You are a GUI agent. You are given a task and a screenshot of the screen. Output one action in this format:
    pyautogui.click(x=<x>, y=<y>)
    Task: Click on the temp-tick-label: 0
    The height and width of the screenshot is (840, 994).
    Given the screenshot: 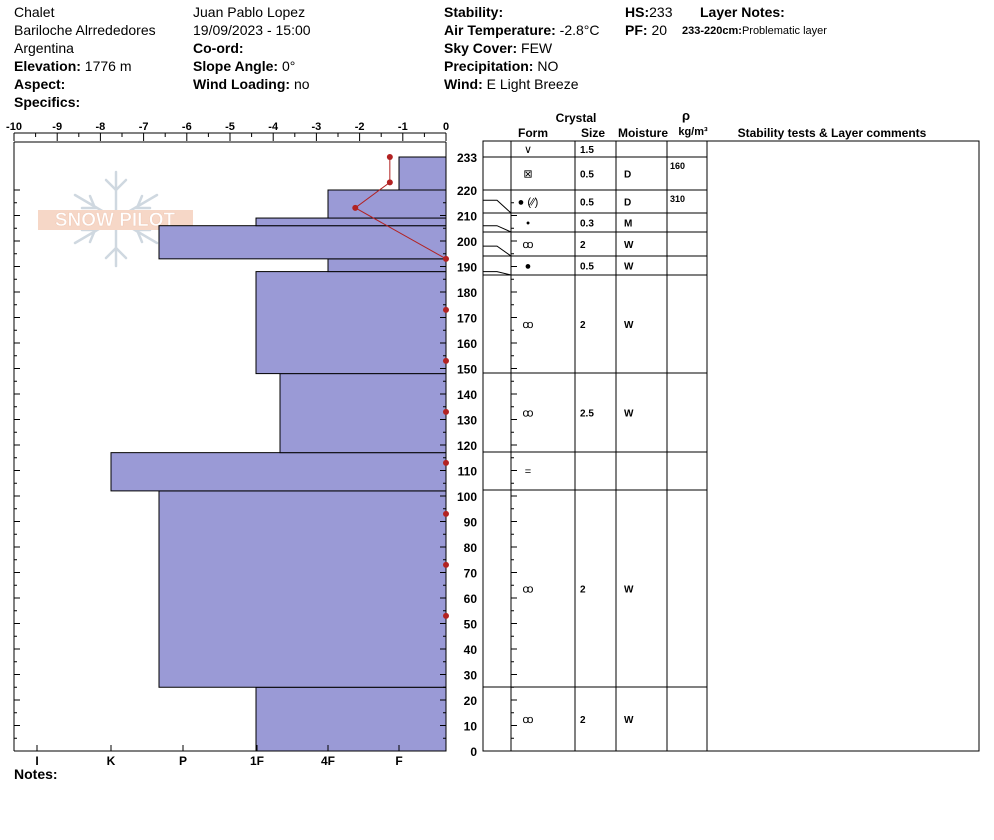 What is the action you would take?
    pyautogui.click(x=446, y=127)
    